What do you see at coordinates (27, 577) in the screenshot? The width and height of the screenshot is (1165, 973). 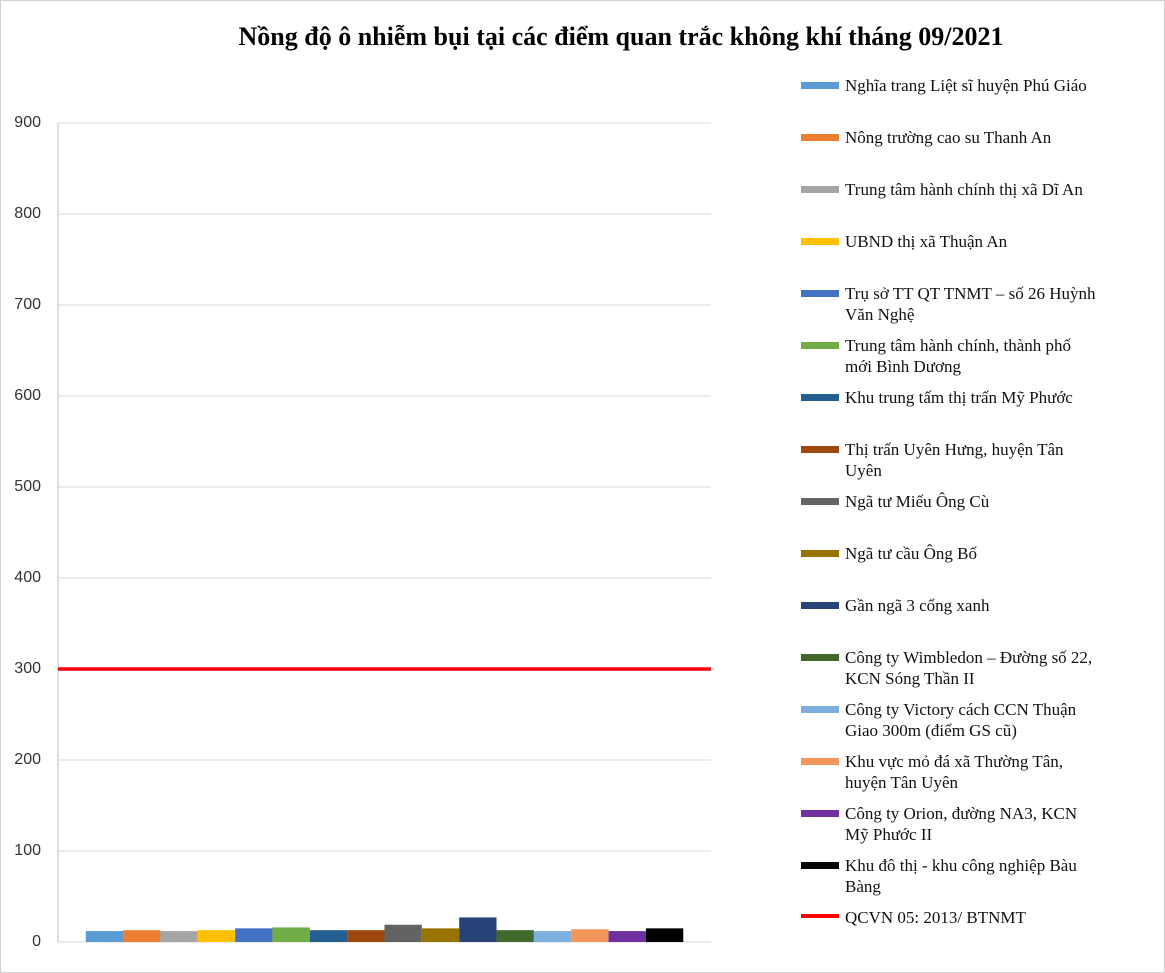 I see `y-tick-label: 400` at bounding box center [27, 577].